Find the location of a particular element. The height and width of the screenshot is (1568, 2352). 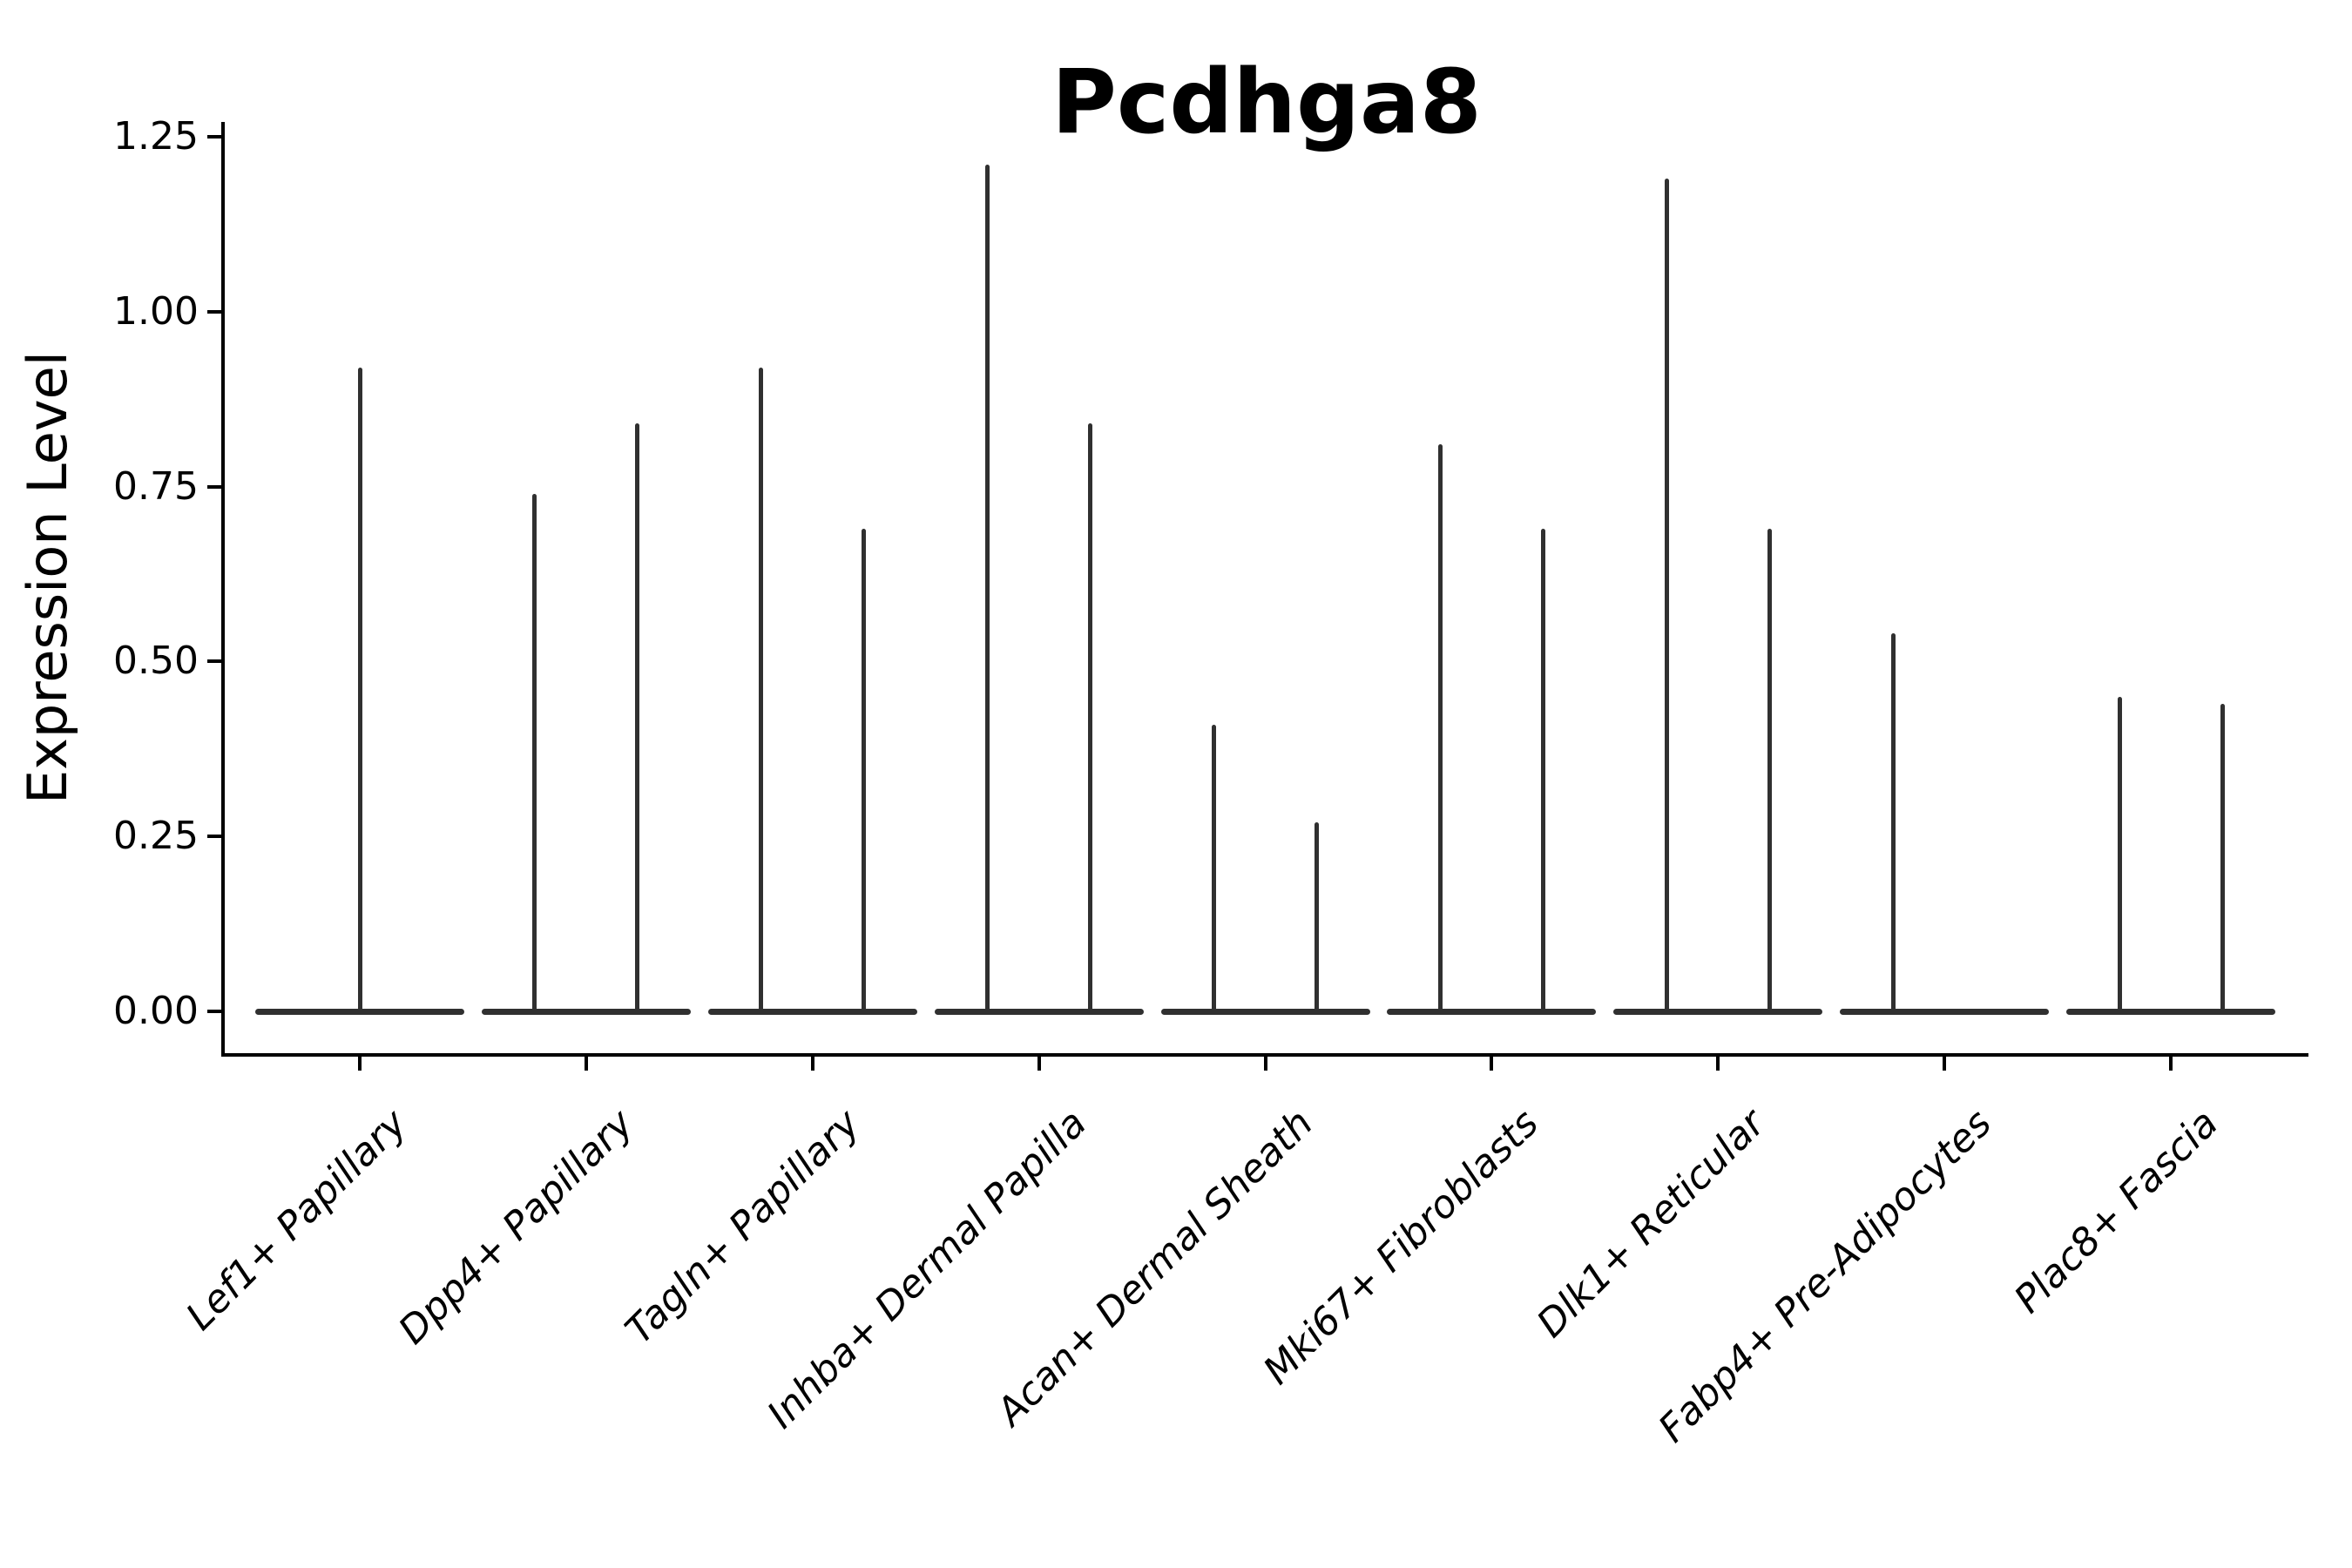

x-axis-spine is located at coordinates (1264, 1055).